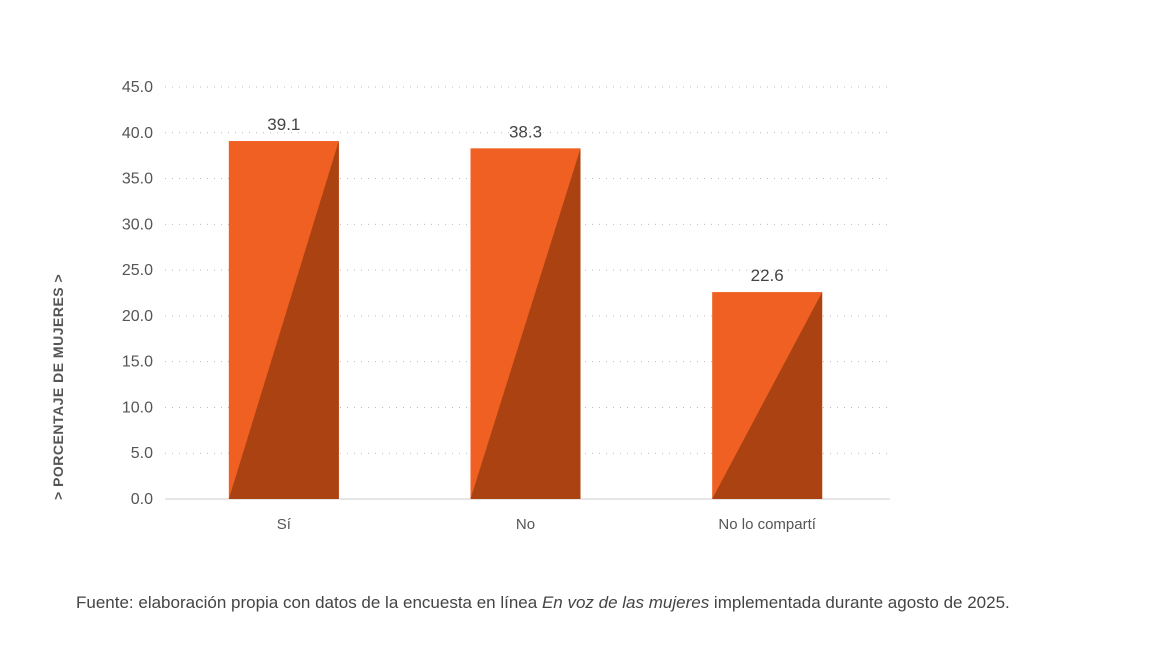 This screenshot has width=1152, height=648. I want to click on y-tick-label: 0.0, so click(142, 499).